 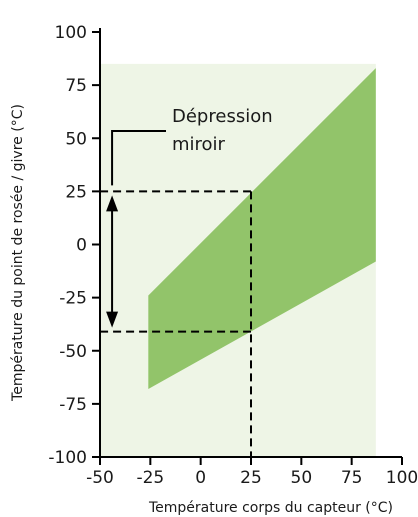 I want to click on x-tick-label: 100, so click(x=402, y=478).